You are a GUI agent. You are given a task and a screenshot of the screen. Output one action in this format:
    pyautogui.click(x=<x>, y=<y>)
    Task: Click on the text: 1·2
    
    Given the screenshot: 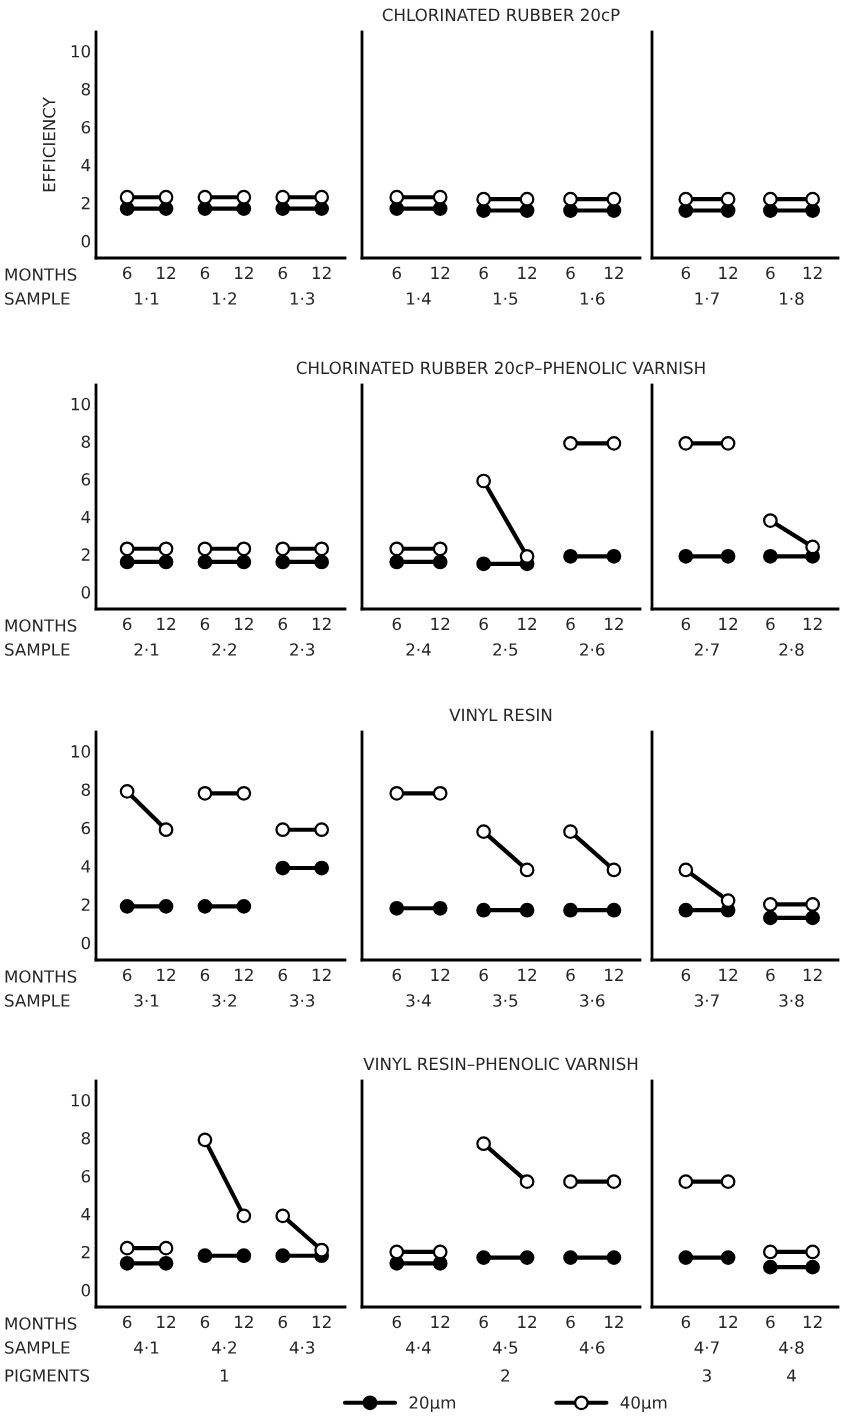 What is the action you would take?
    pyautogui.click(x=224, y=298)
    